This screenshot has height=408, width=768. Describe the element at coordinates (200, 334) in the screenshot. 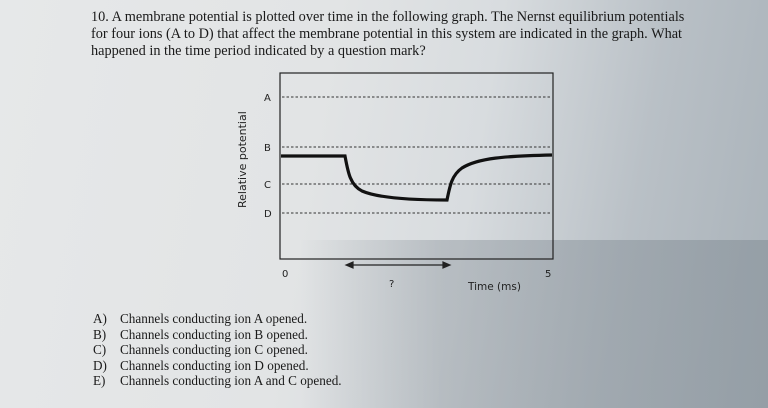

I see `answer-b: B) Channels conducting ion B opened.` at that location.